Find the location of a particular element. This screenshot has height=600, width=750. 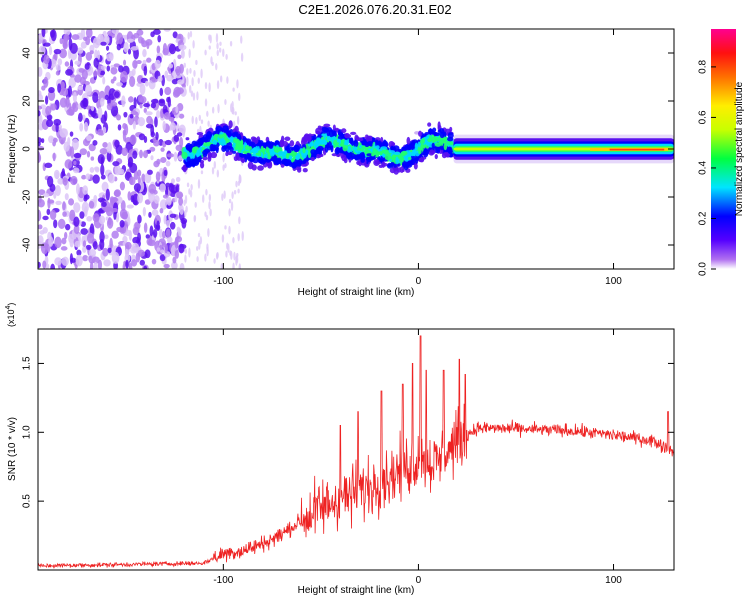

snr-x-tick-label: -100 is located at coordinates (223, 580).